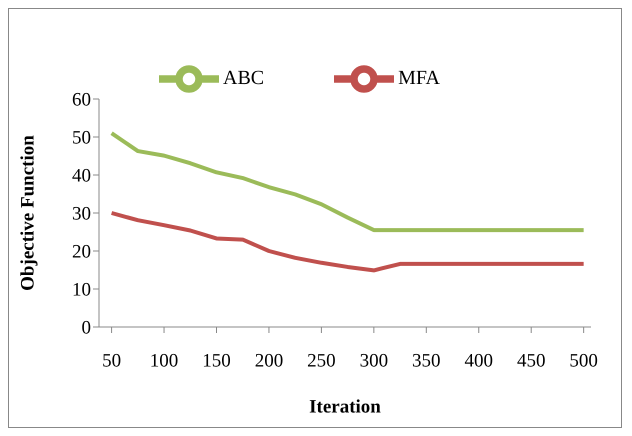 This screenshot has height=436, width=632. I want to click on x-tick-label: 200, so click(269, 361).